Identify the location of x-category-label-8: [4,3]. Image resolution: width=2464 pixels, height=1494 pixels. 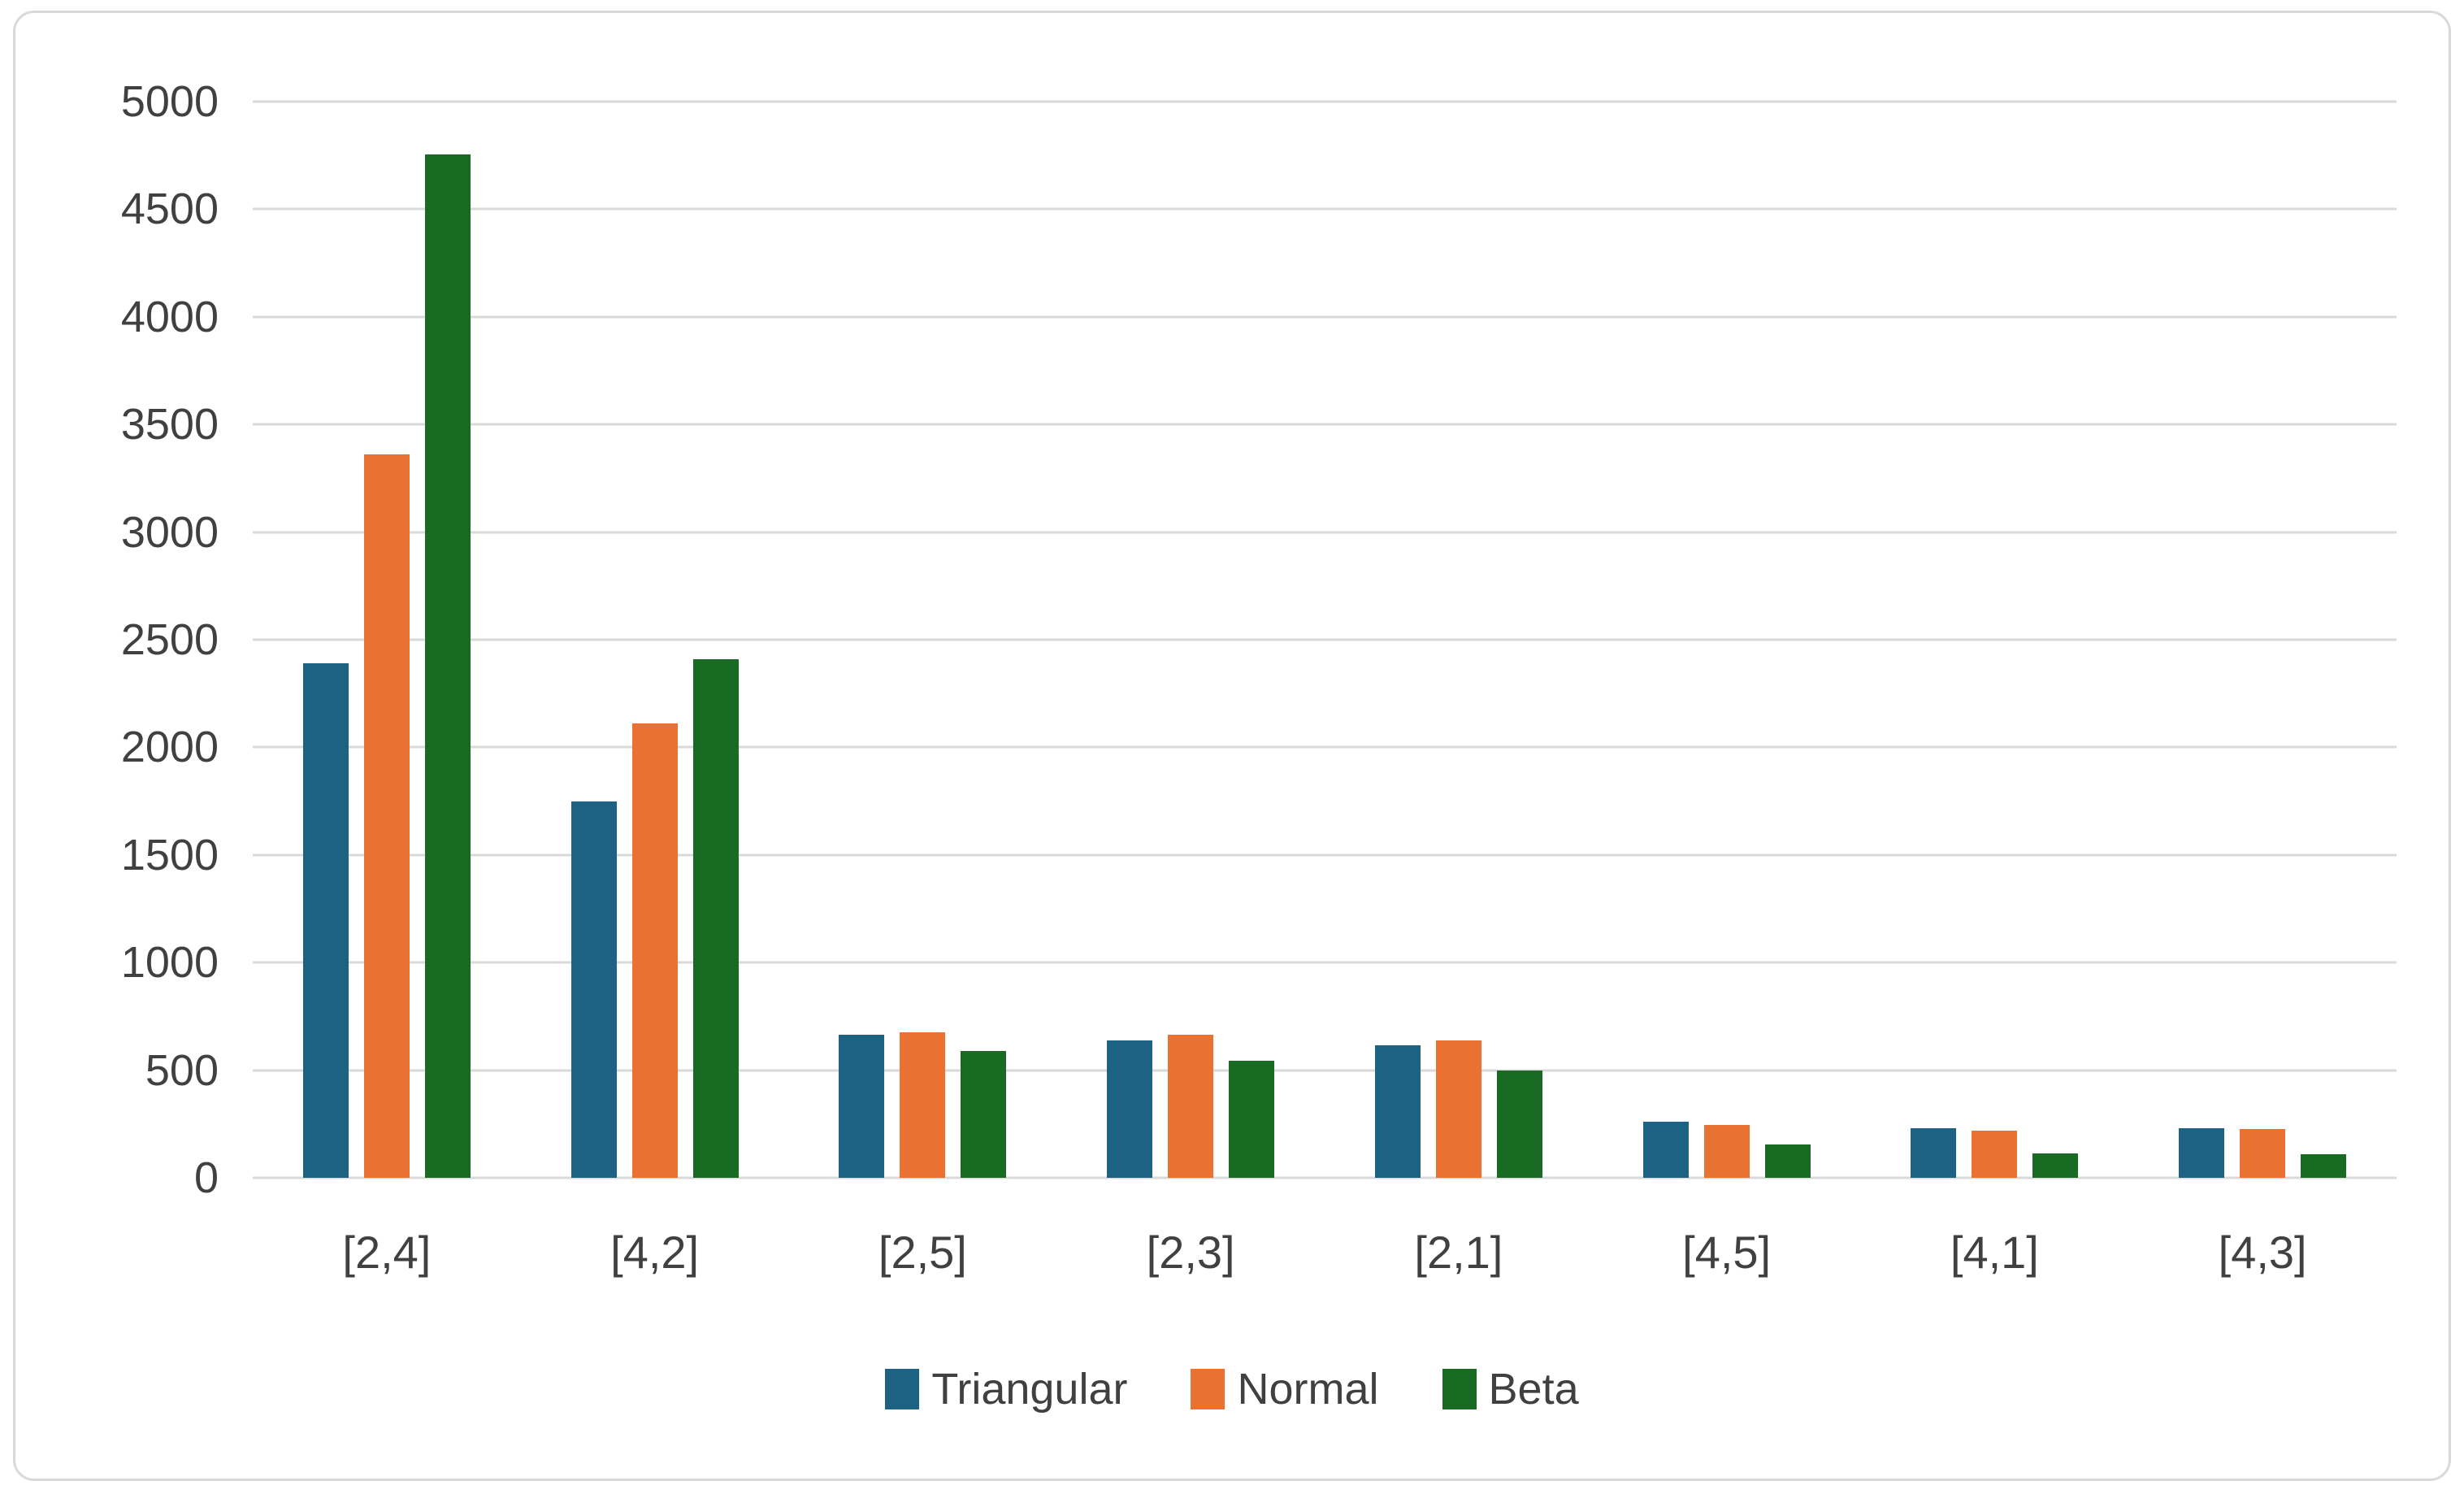
(2262, 1252).